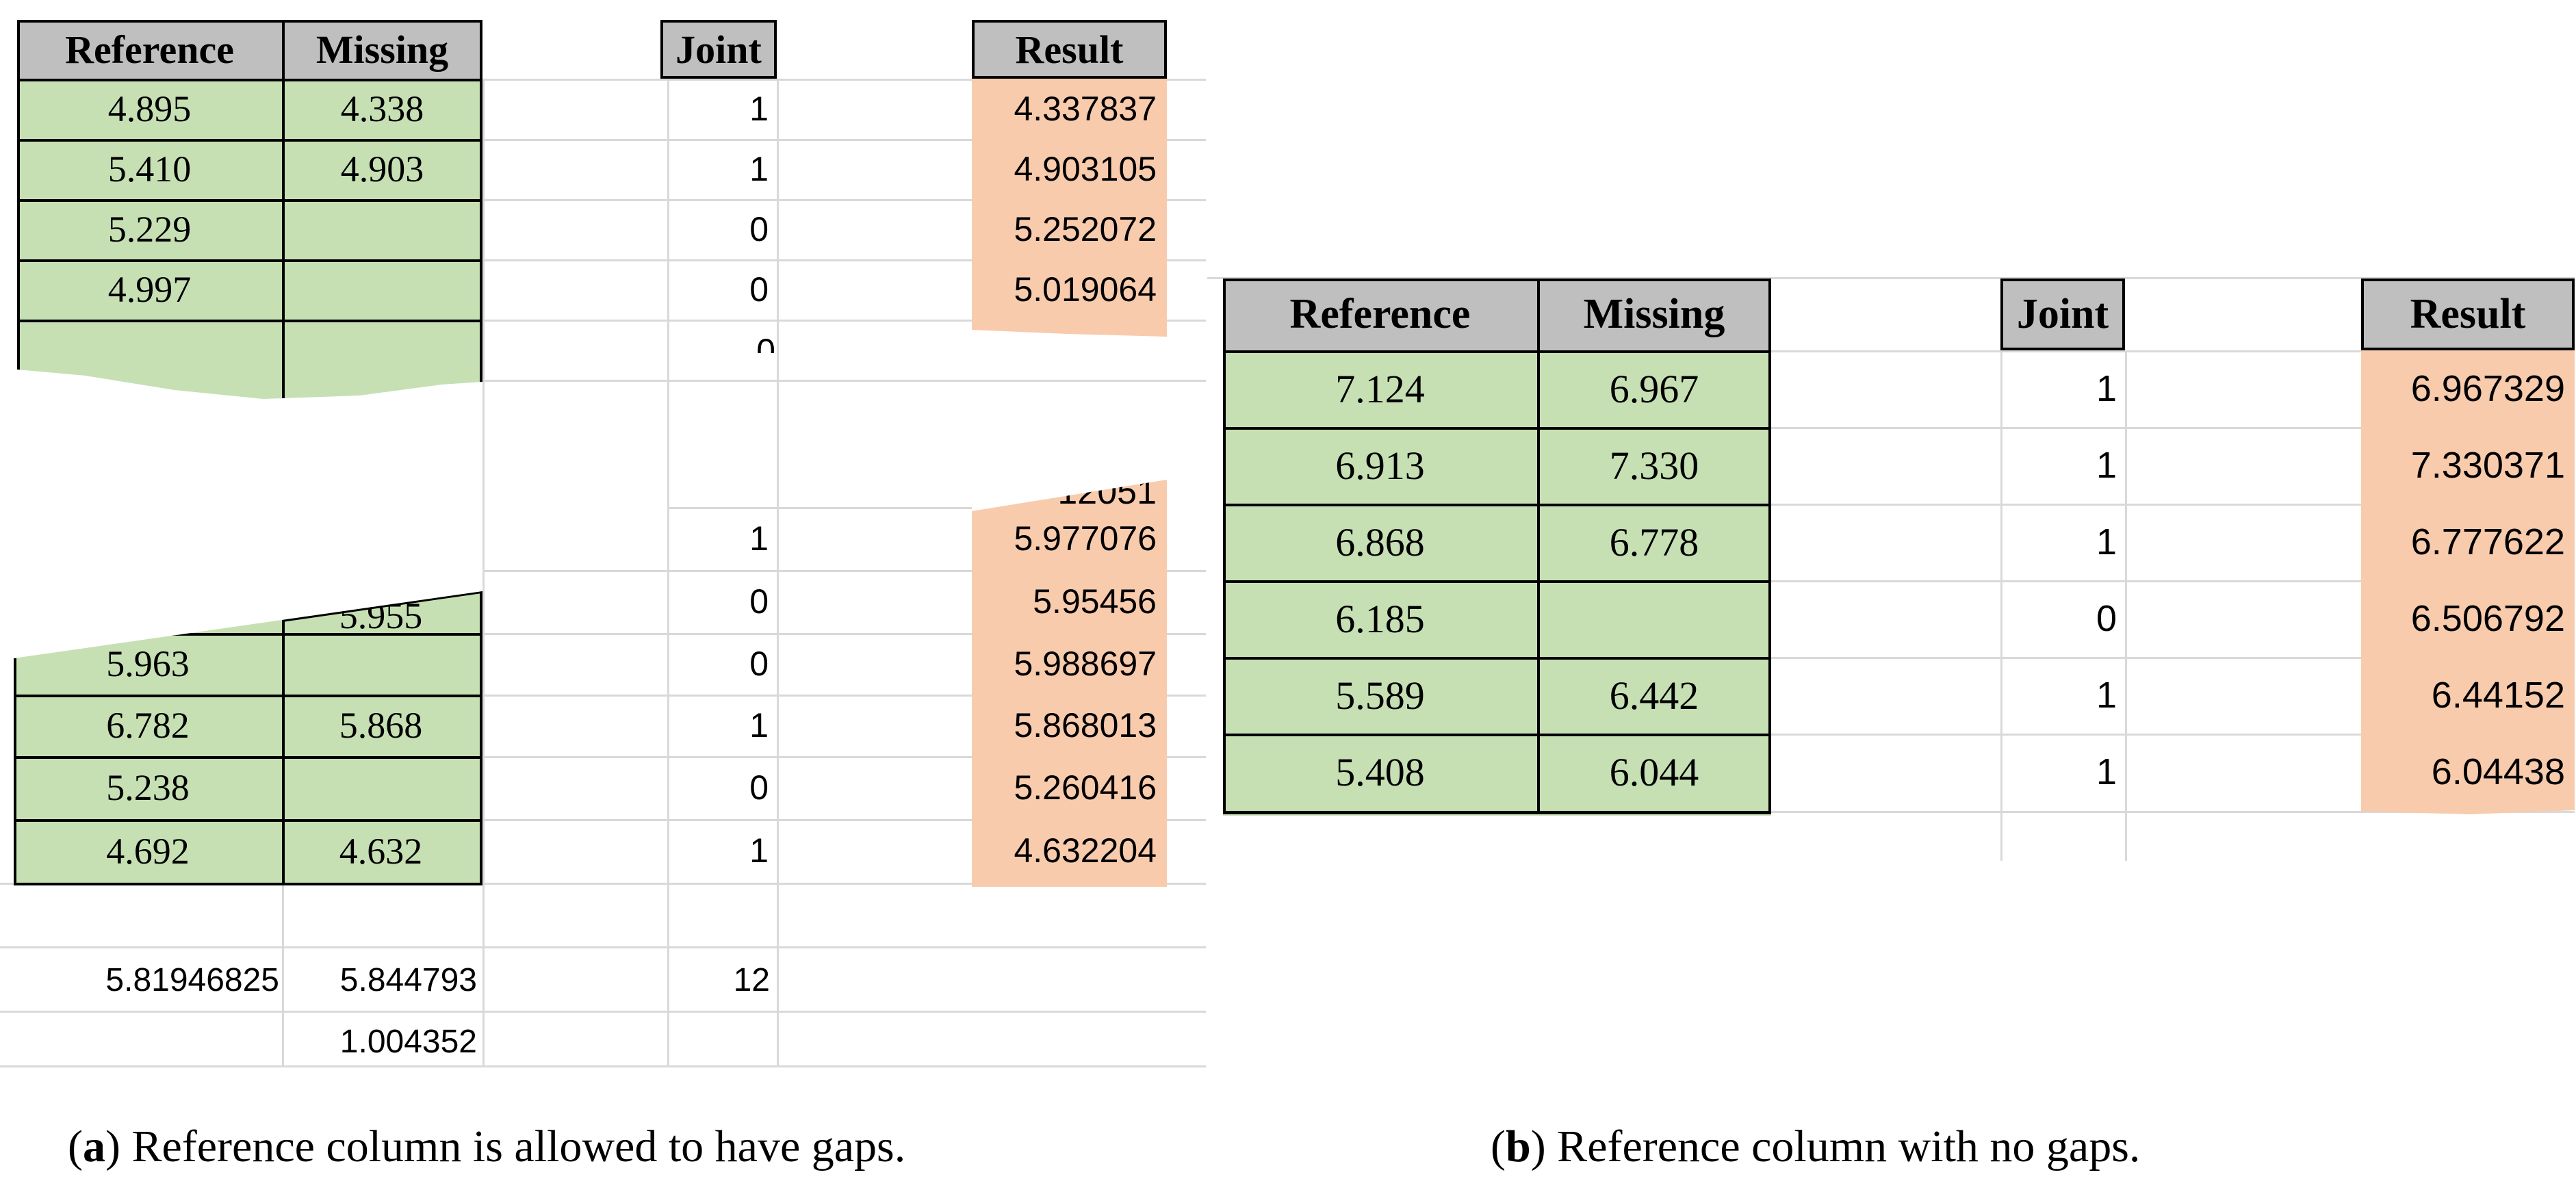 This screenshot has height=1192, width=2576. I want to click on summary-ratio: 1.004352, so click(408, 1042).